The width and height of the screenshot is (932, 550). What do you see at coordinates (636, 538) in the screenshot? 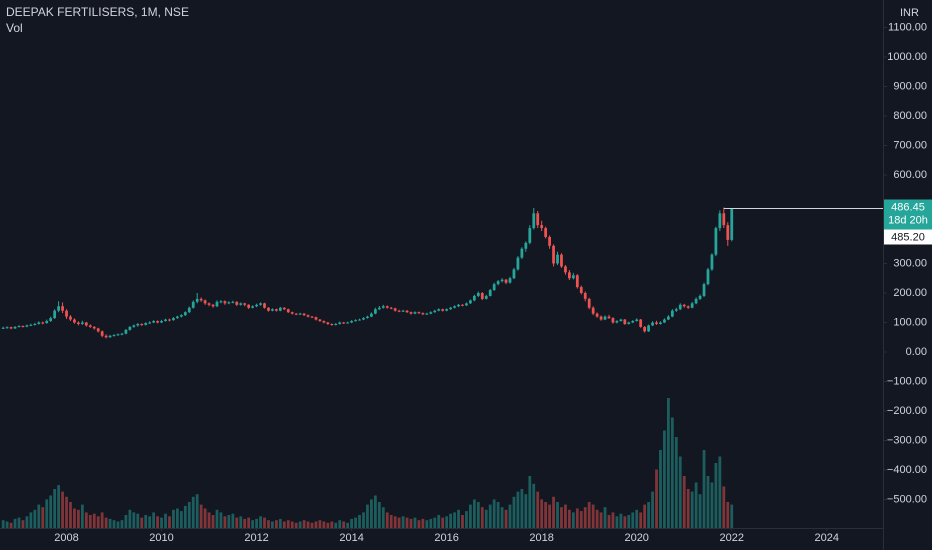
I see `x-tick-label: 2020` at bounding box center [636, 538].